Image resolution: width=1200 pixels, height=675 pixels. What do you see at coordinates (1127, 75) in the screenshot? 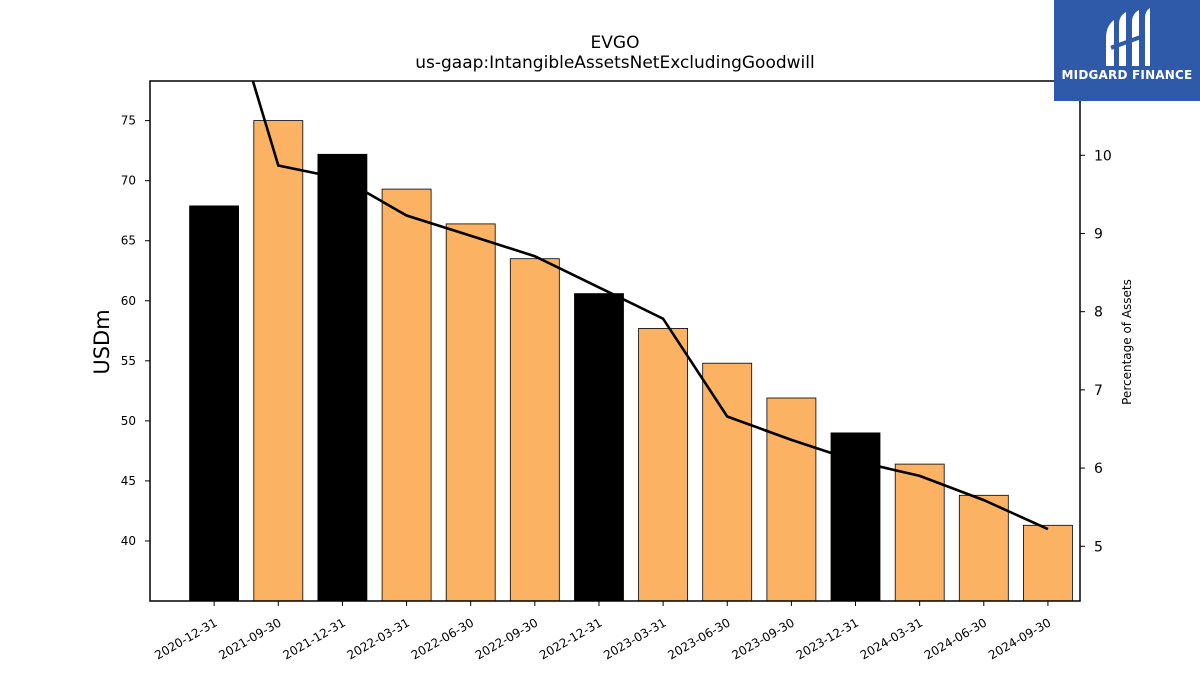
I see `brand-logo-text: MIDGARD FINANCE` at bounding box center [1127, 75].